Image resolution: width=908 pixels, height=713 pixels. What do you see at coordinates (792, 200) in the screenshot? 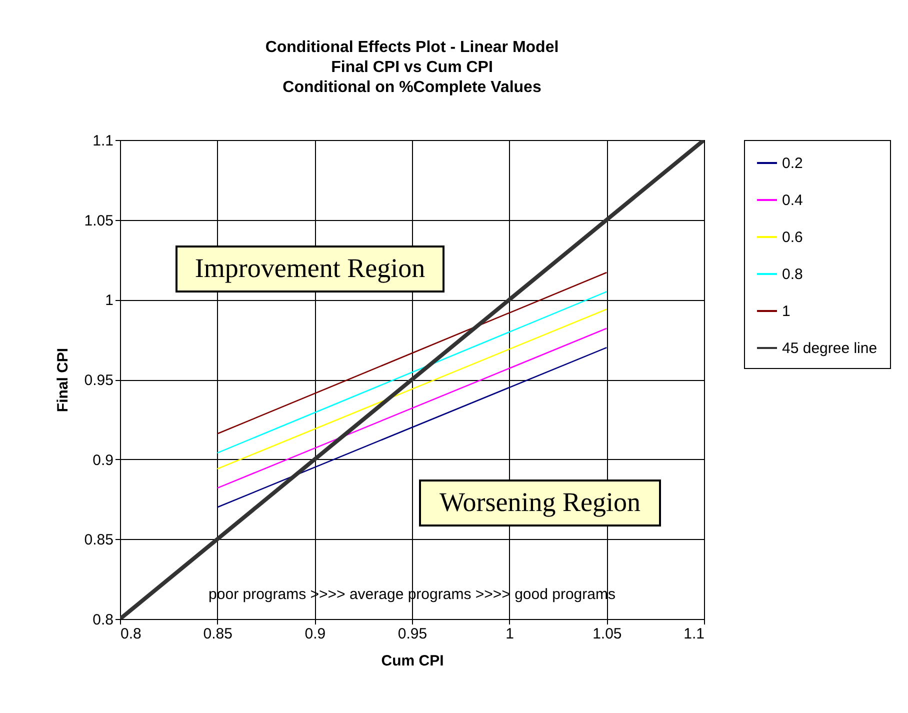
I see `legend-label: 0.4` at bounding box center [792, 200].